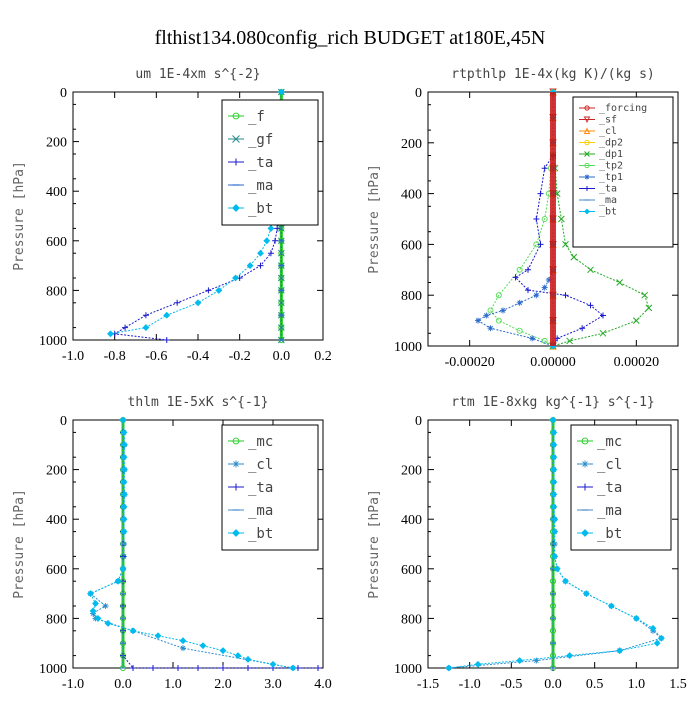 The height and width of the screenshot is (705, 700). Describe the element at coordinates (611, 143) in the screenshot. I see `legend-entry: _dp2` at that location.